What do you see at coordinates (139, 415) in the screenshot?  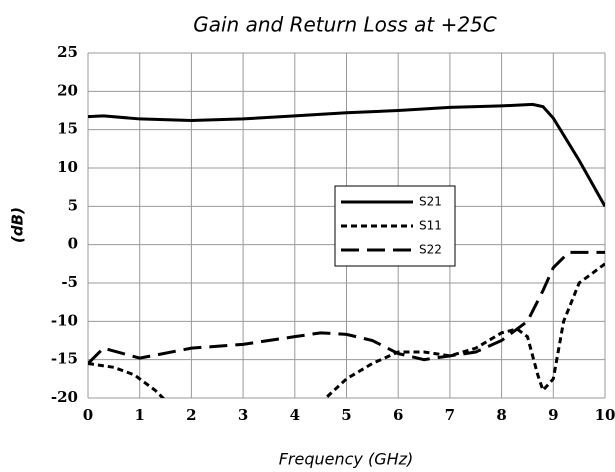 I see `x-tick-label: 1` at bounding box center [139, 415].